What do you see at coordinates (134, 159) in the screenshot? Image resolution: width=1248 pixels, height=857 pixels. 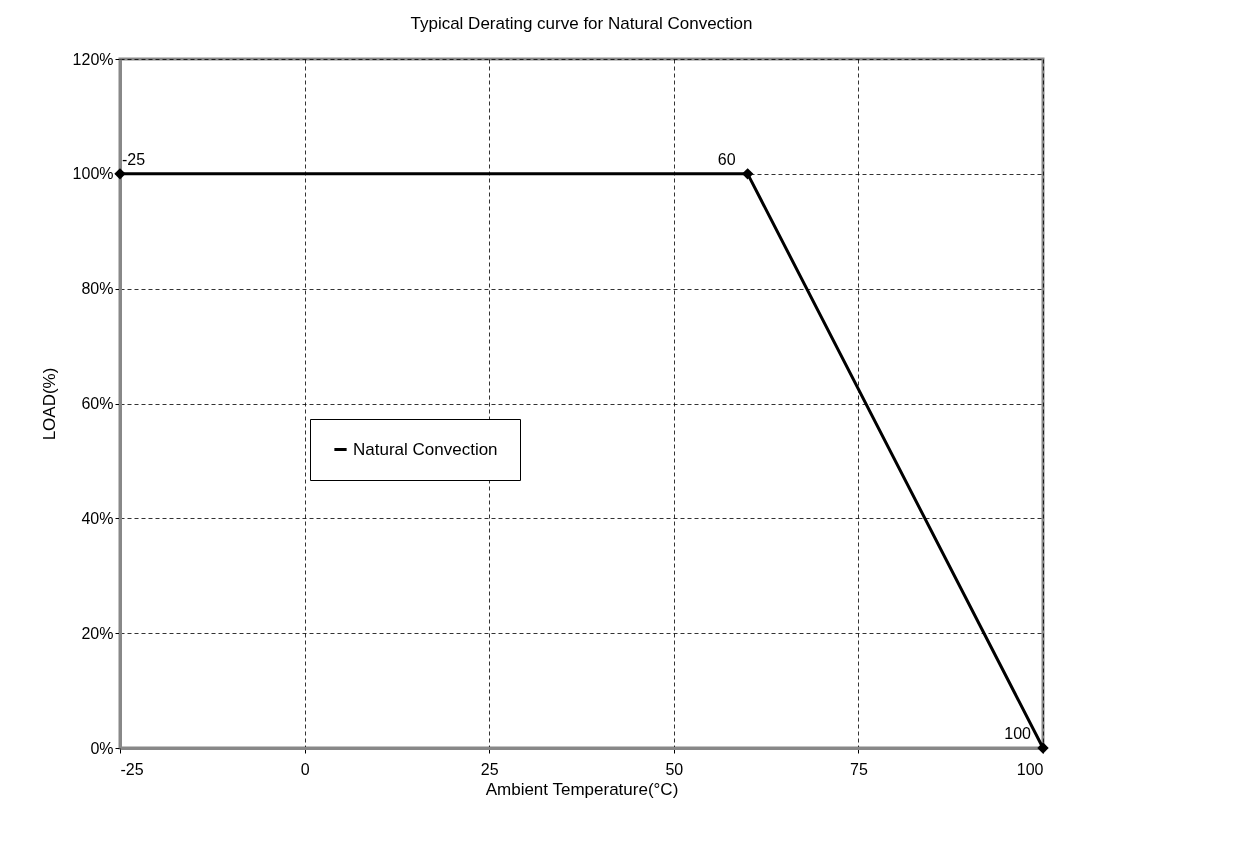 I see `annotation: -25` at bounding box center [134, 159].